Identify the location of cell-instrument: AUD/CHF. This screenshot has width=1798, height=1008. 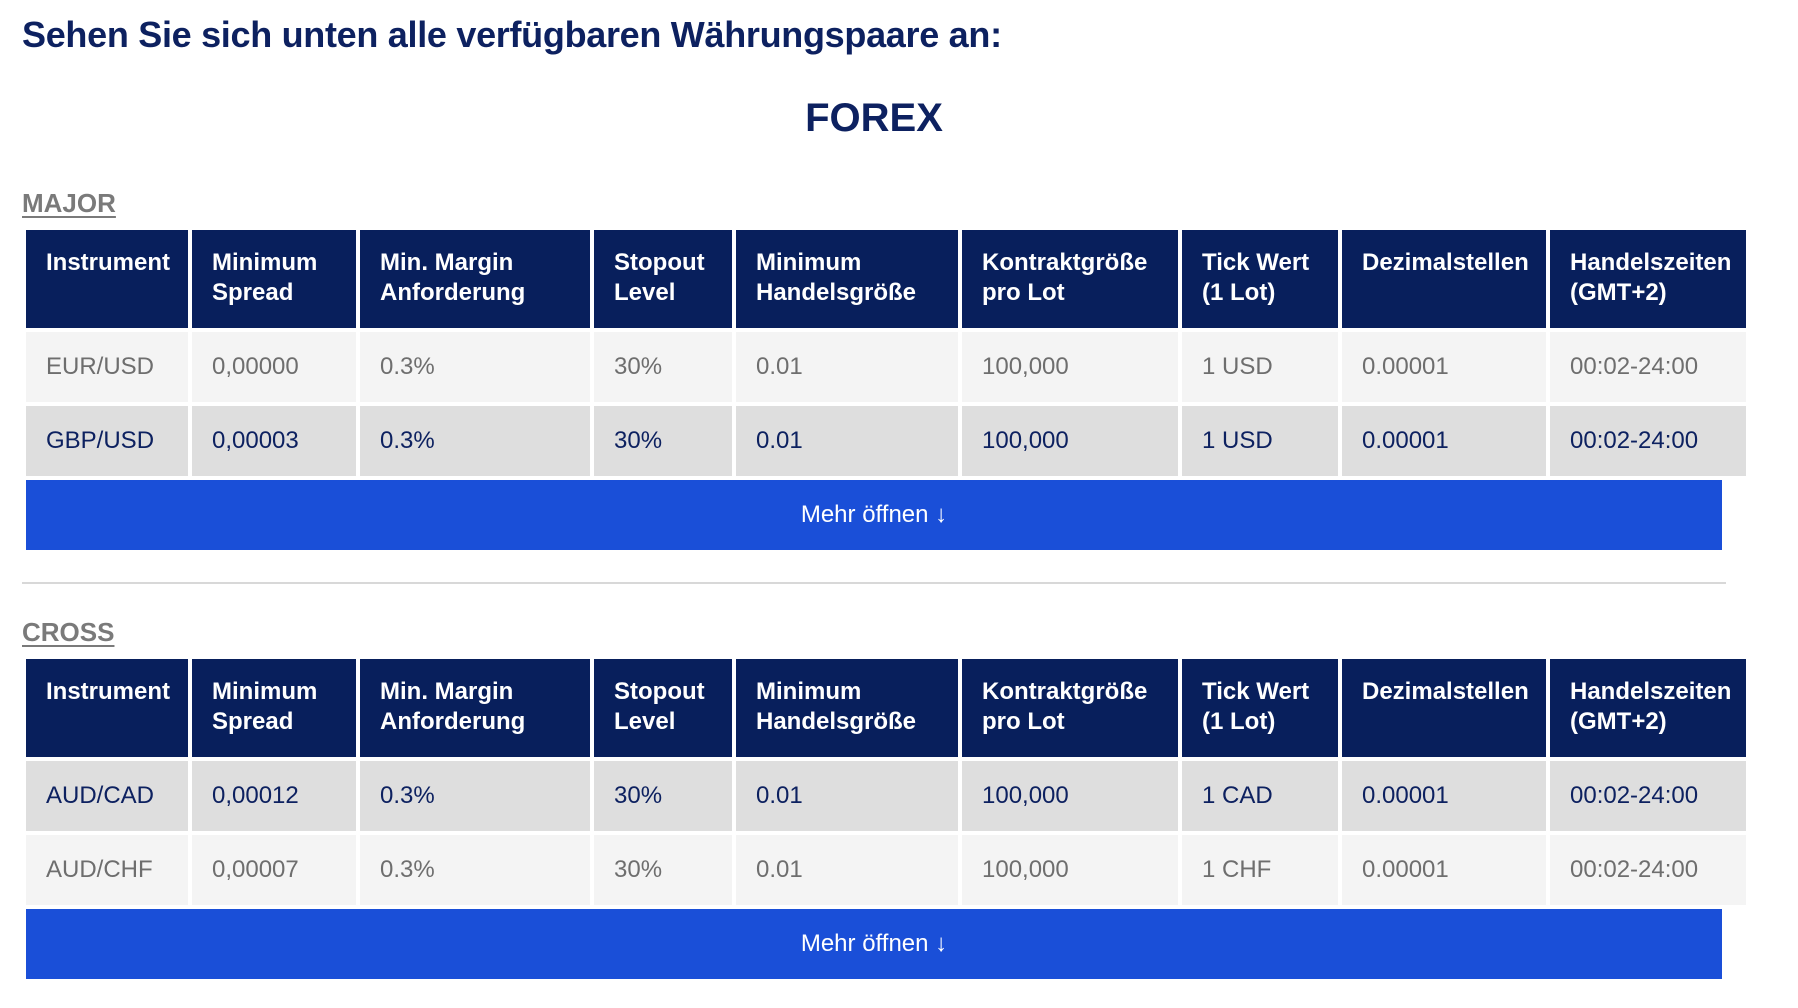
(107, 870).